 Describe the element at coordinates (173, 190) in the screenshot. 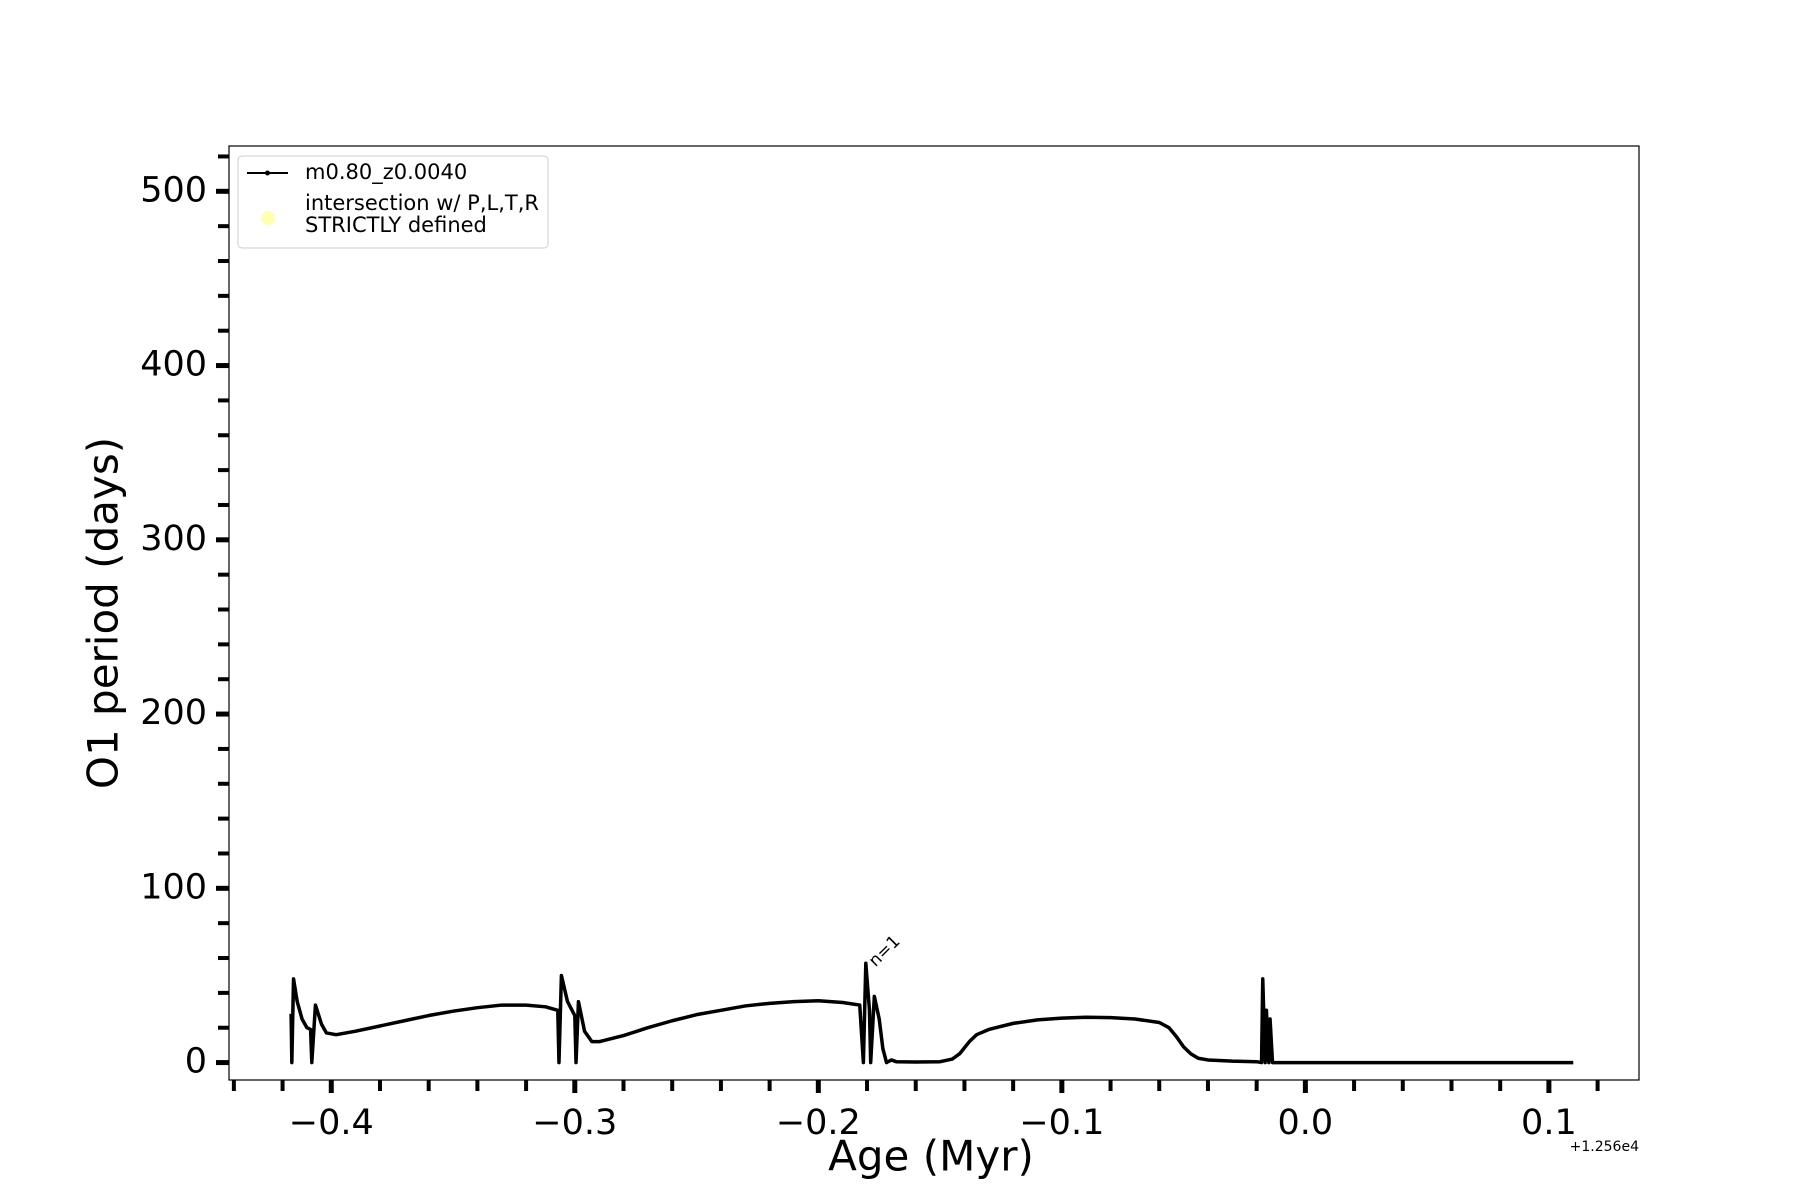

I see `y-tick-label: 500` at that location.